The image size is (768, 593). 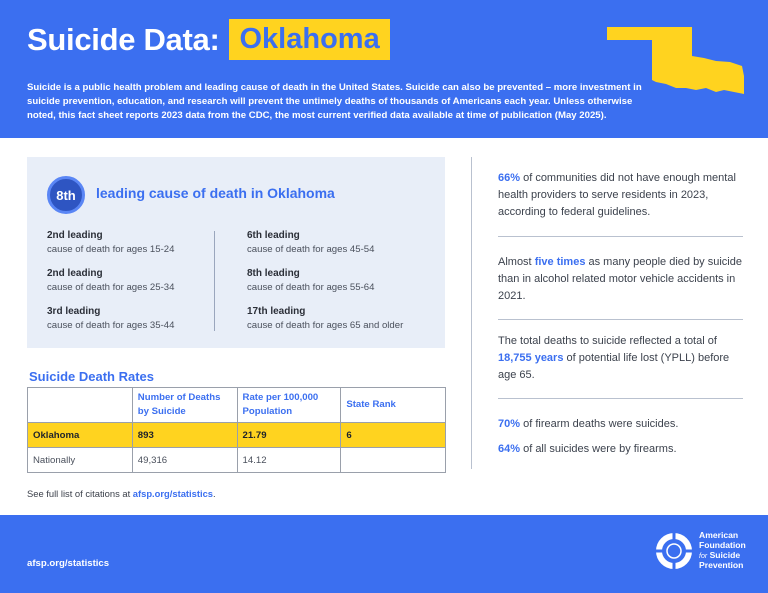 What do you see at coordinates (80, 460) in the screenshot?
I see `table-cell: Nationally` at bounding box center [80, 460].